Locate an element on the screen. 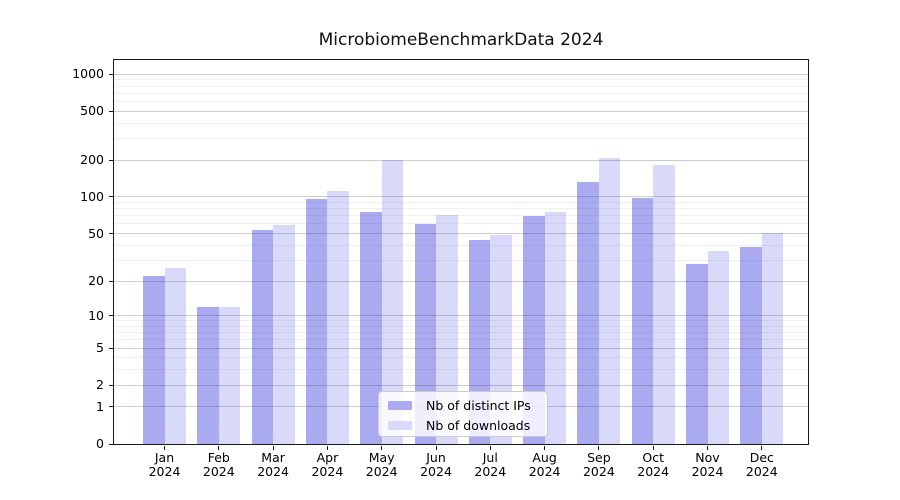 Image resolution: width=900 pixels, height=500 pixels. y-tick-label: 1000 is located at coordinates (88, 74).